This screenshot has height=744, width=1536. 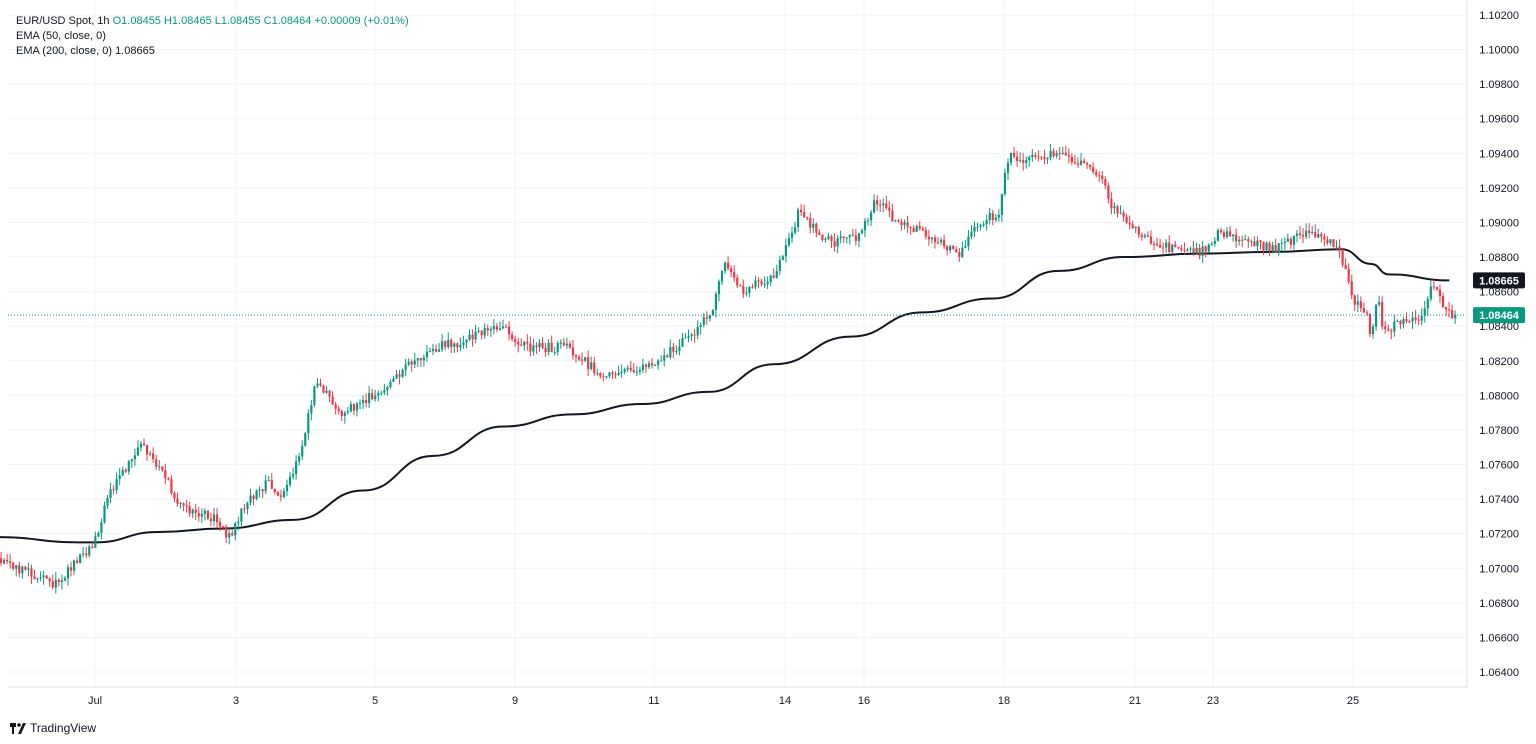 What do you see at coordinates (1499, 535) in the screenshot?
I see `price-tick-label: 1.07200` at bounding box center [1499, 535].